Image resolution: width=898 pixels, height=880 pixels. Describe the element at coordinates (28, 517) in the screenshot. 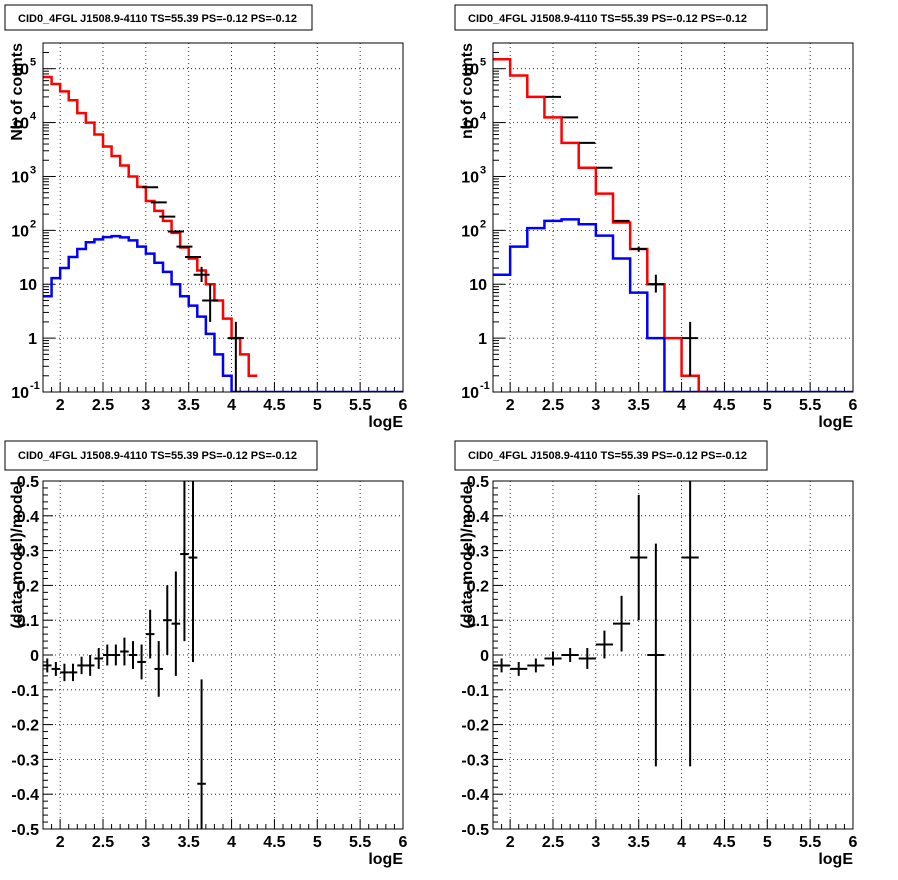

I see `y-tick-label: 0.4` at that location.